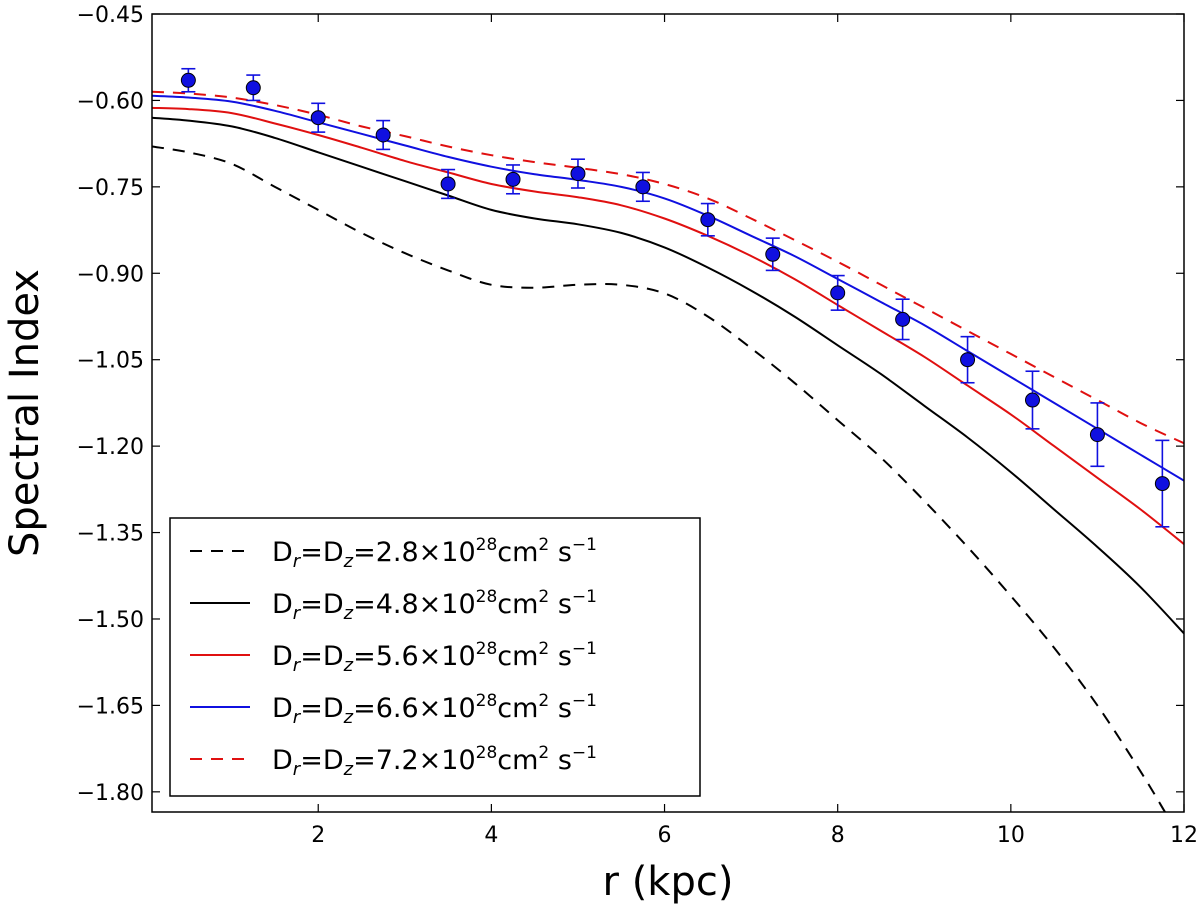  Describe the element at coordinates (414, 708) in the screenshot. I see `legend-text-part: =6.6×10` at that location.